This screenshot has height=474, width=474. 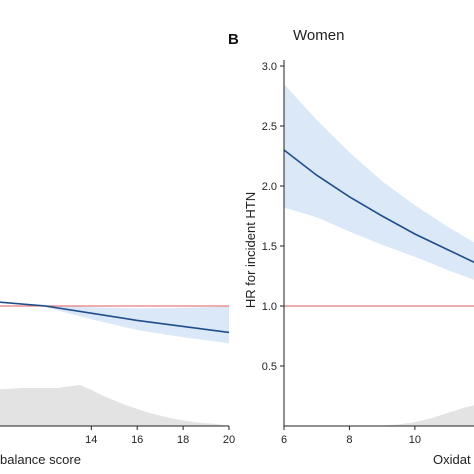 What do you see at coordinates (269, 247) in the screenshot?
I see `panel-b-y-tick-label: 1.5` at bounding box center [269, 247].